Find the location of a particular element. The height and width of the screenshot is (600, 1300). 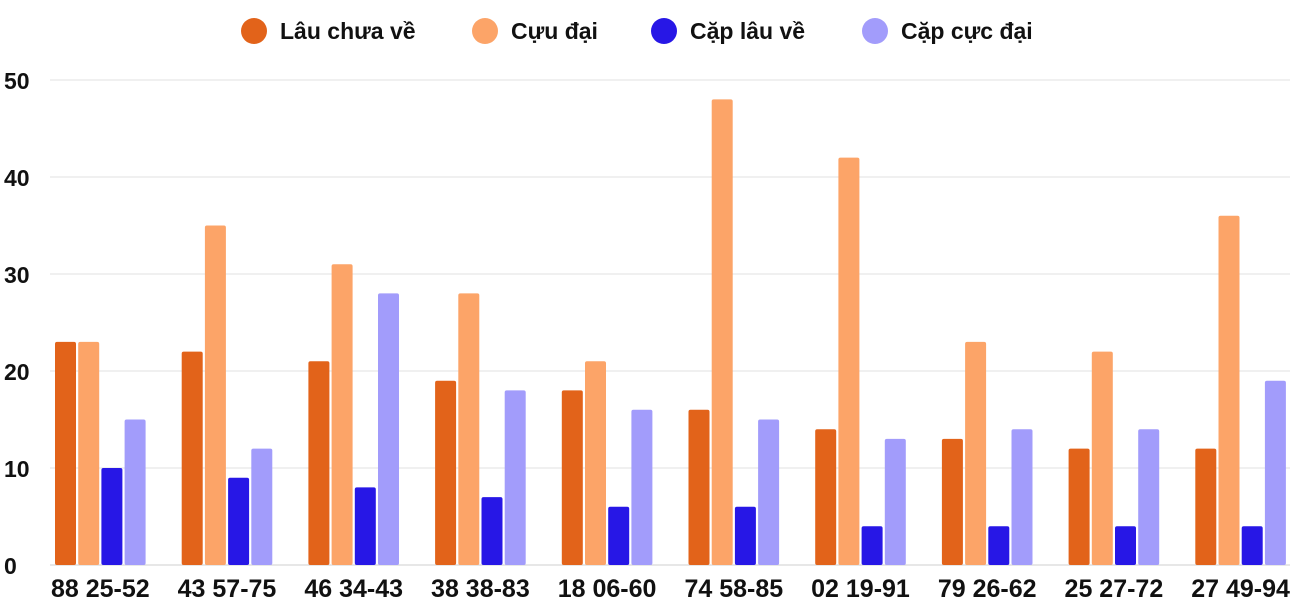

y-tick-label: 20 is located at coordinates (17, 372).